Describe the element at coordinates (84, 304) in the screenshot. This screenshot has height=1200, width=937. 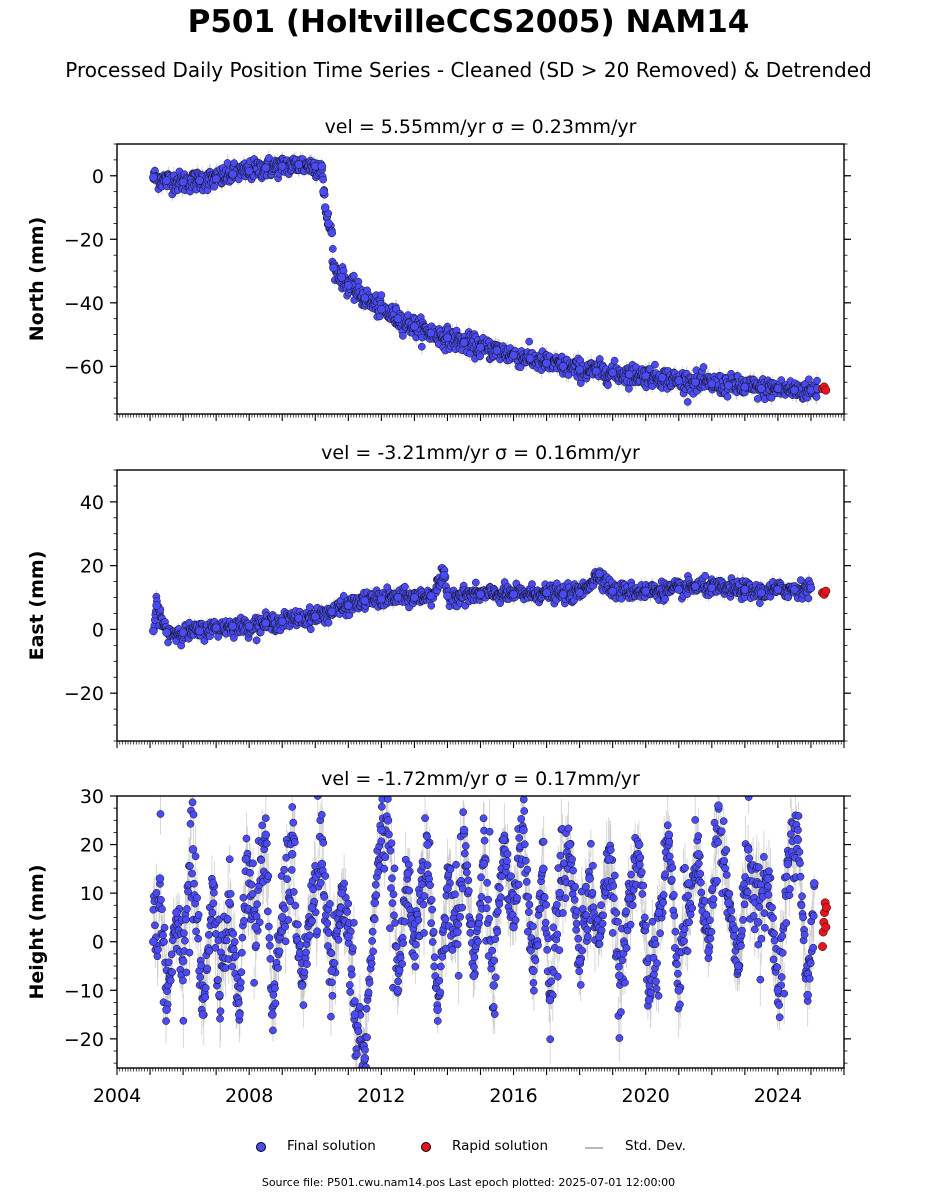
I see `y-tick-label: −40` at that location.